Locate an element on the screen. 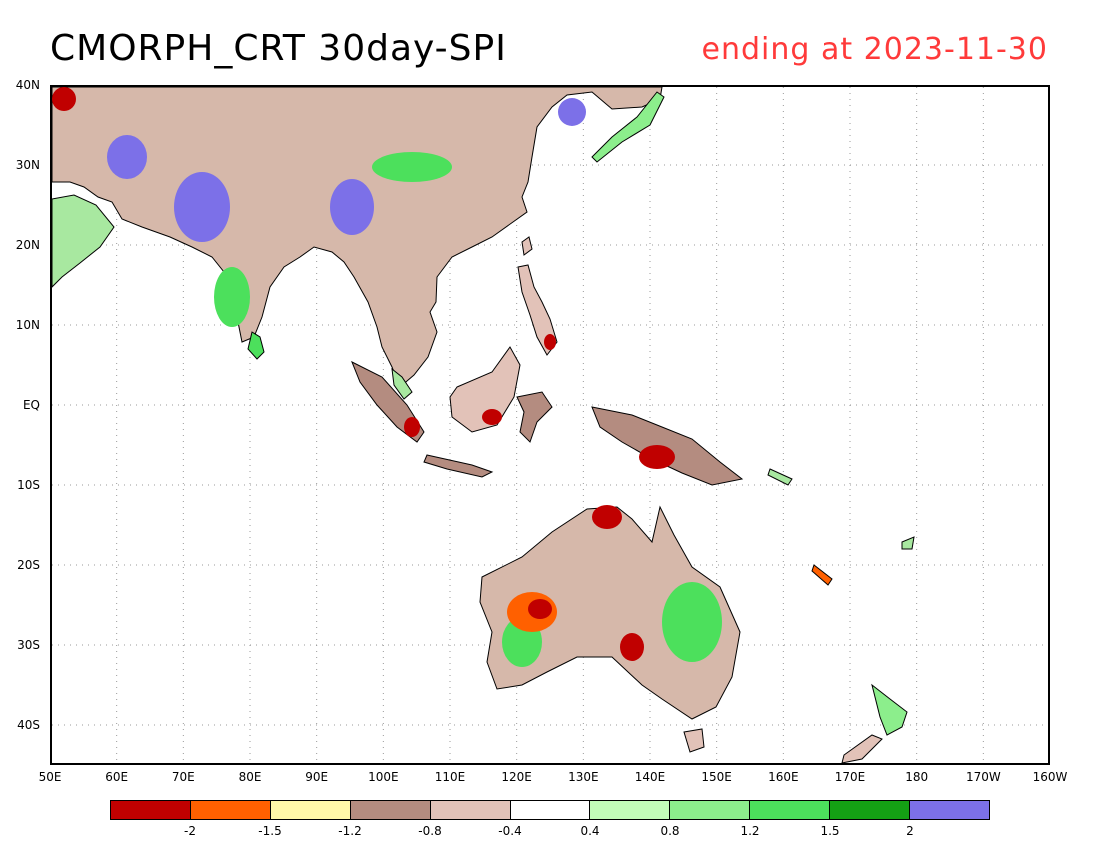  legend-tick-label: -1.2 is located at coordinates (350, 831).